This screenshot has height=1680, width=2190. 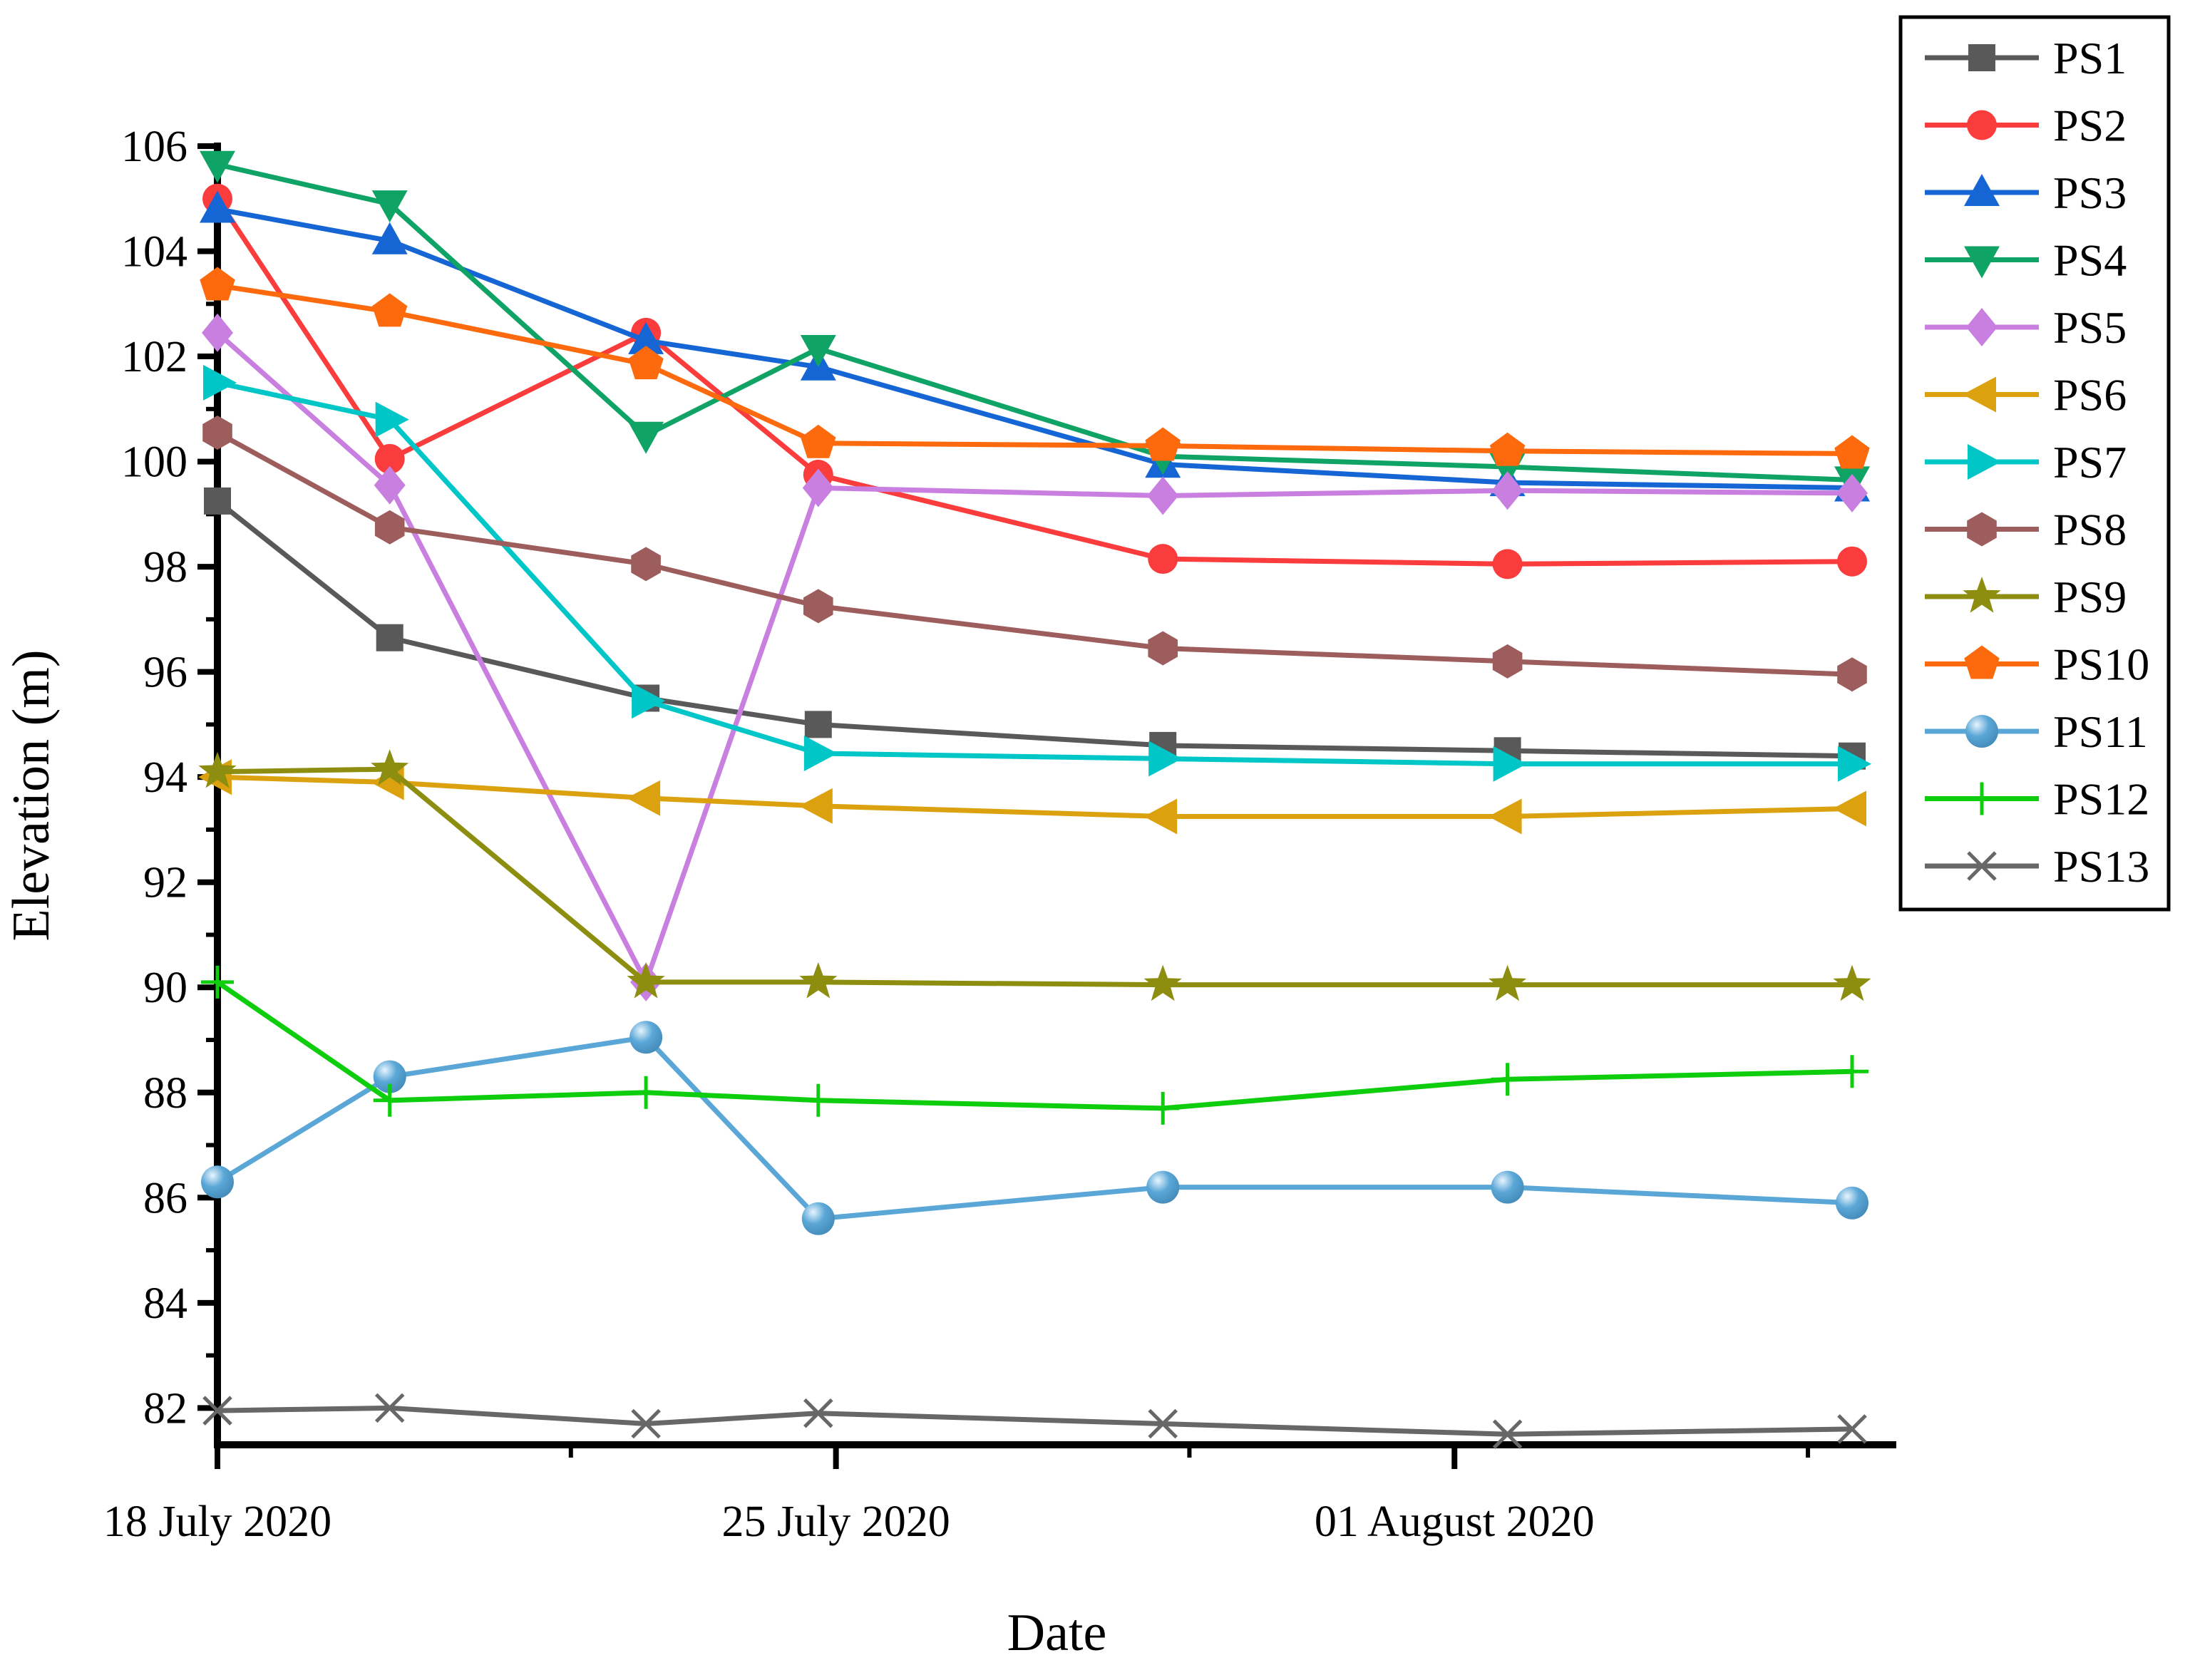 What do you see at coordinates (154, 252) in the screenshot?
I see `y-tick-label: 104` at bounding box center [154, 252].